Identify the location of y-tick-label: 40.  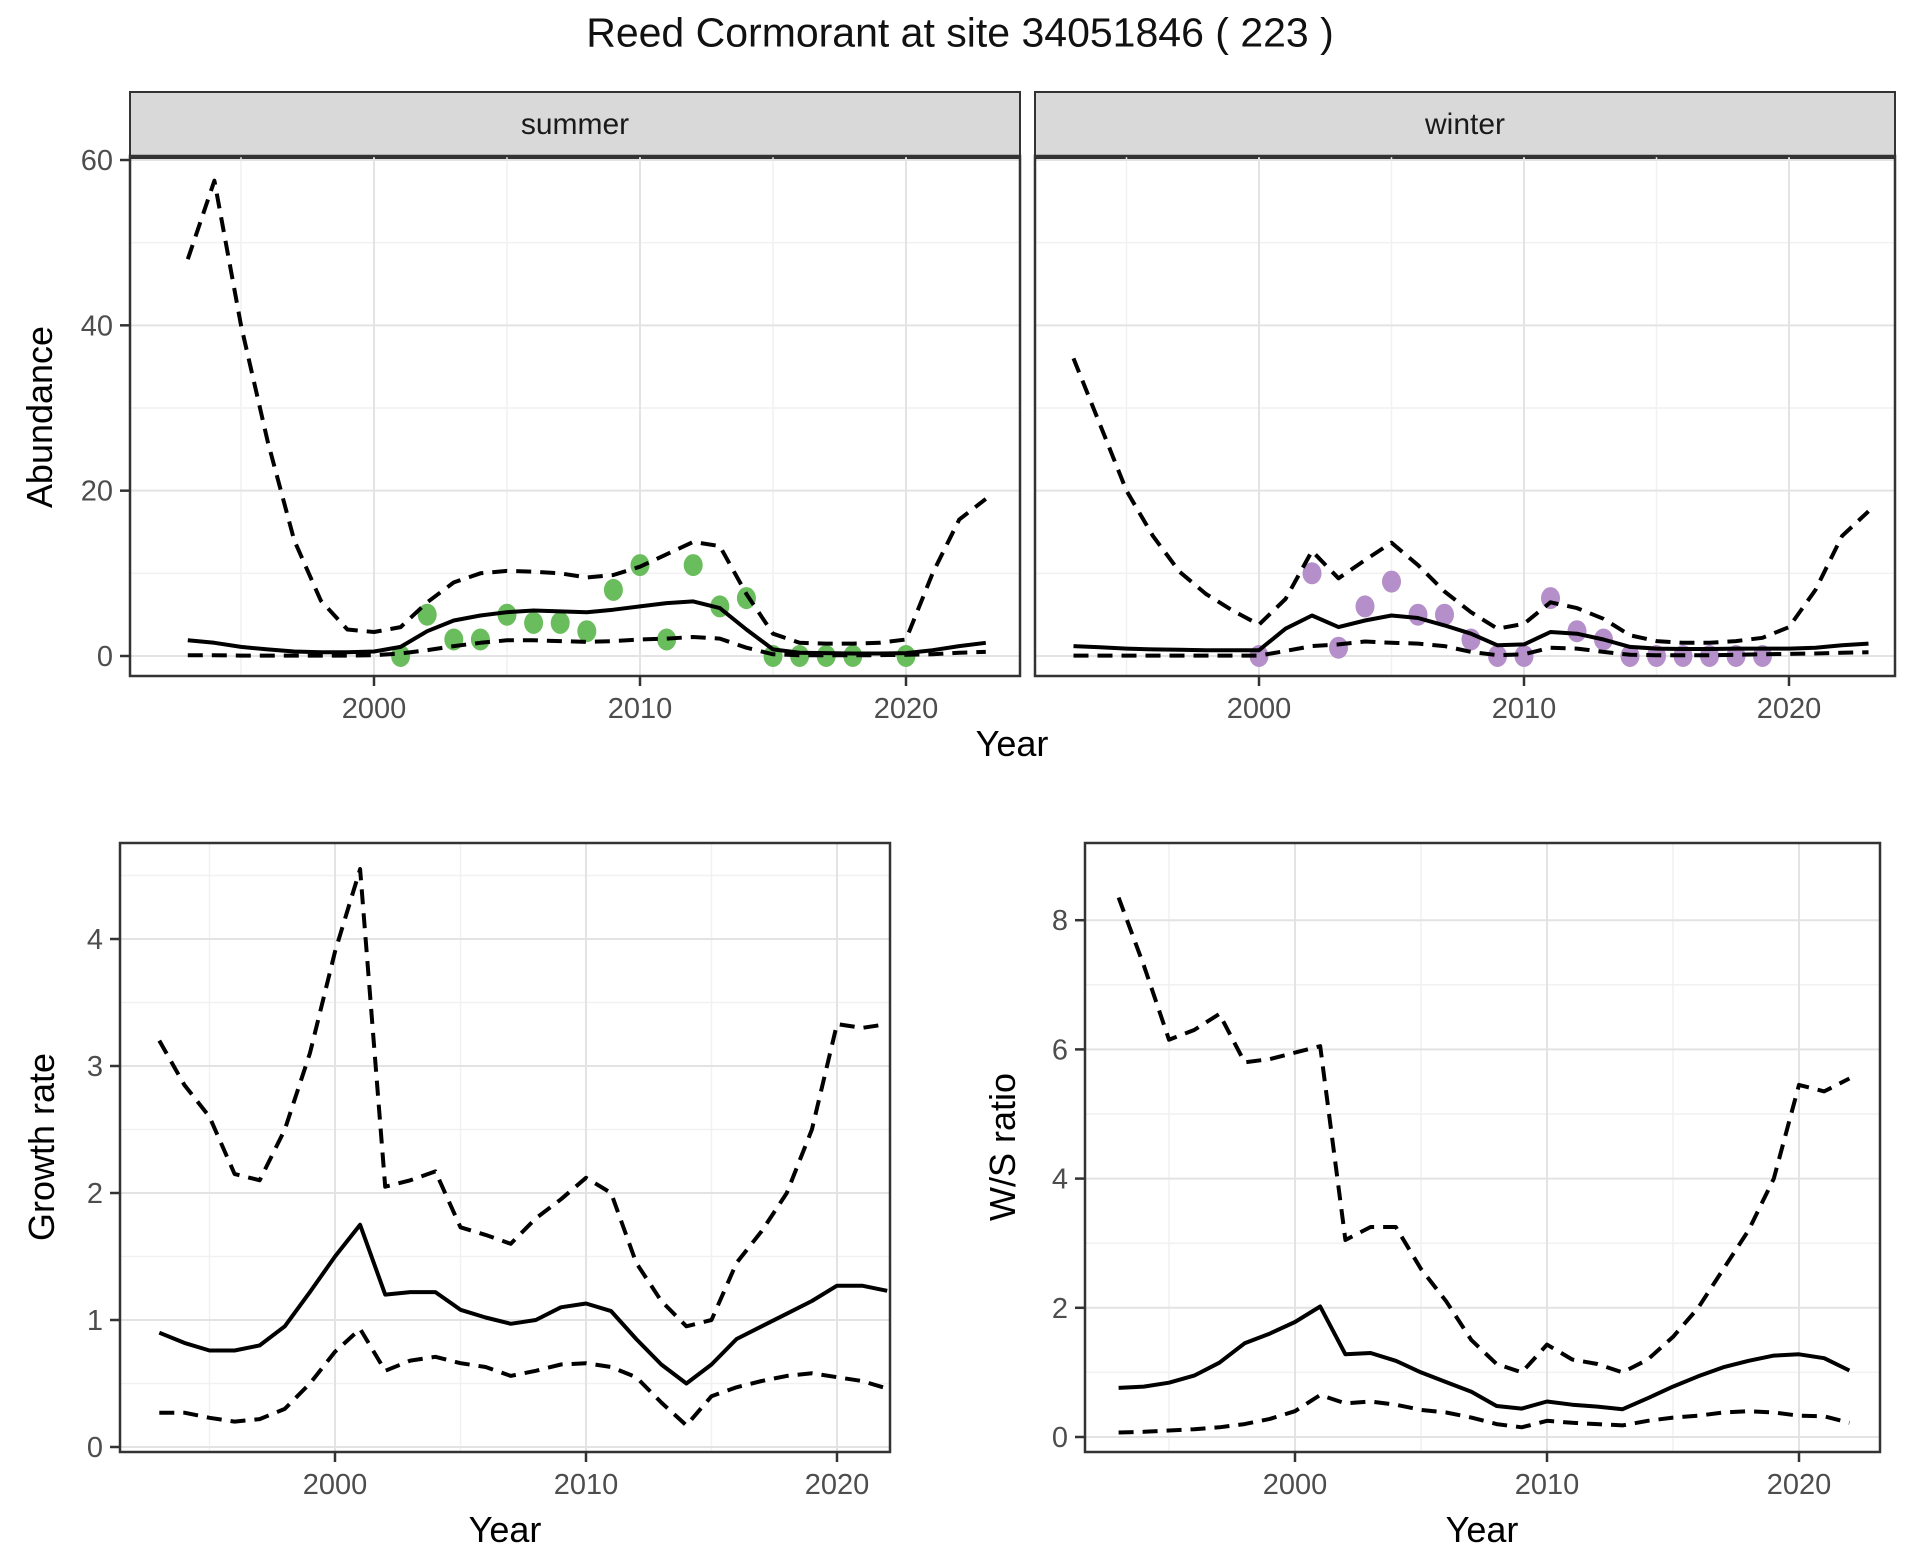
(97, 326).